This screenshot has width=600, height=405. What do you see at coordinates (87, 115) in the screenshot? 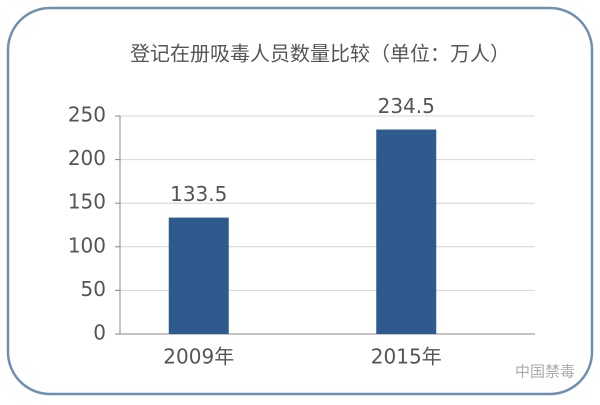
I see `y-tick-label: 250` at bounding box center [87, 115].